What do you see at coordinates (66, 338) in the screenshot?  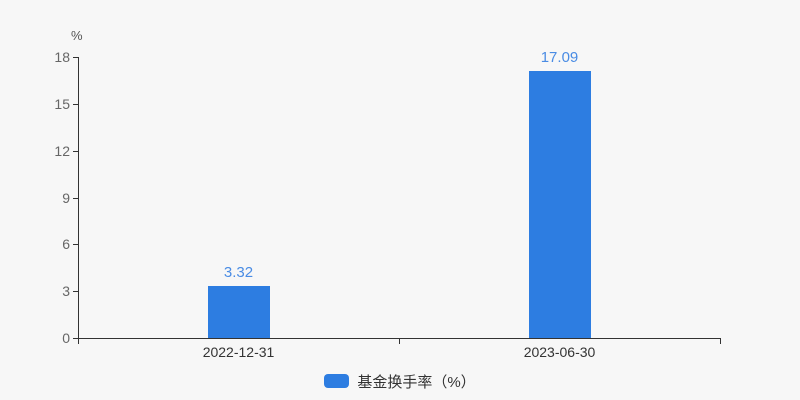 I see `y-axis-tick-label: 0` at bounding box center [66, 338].